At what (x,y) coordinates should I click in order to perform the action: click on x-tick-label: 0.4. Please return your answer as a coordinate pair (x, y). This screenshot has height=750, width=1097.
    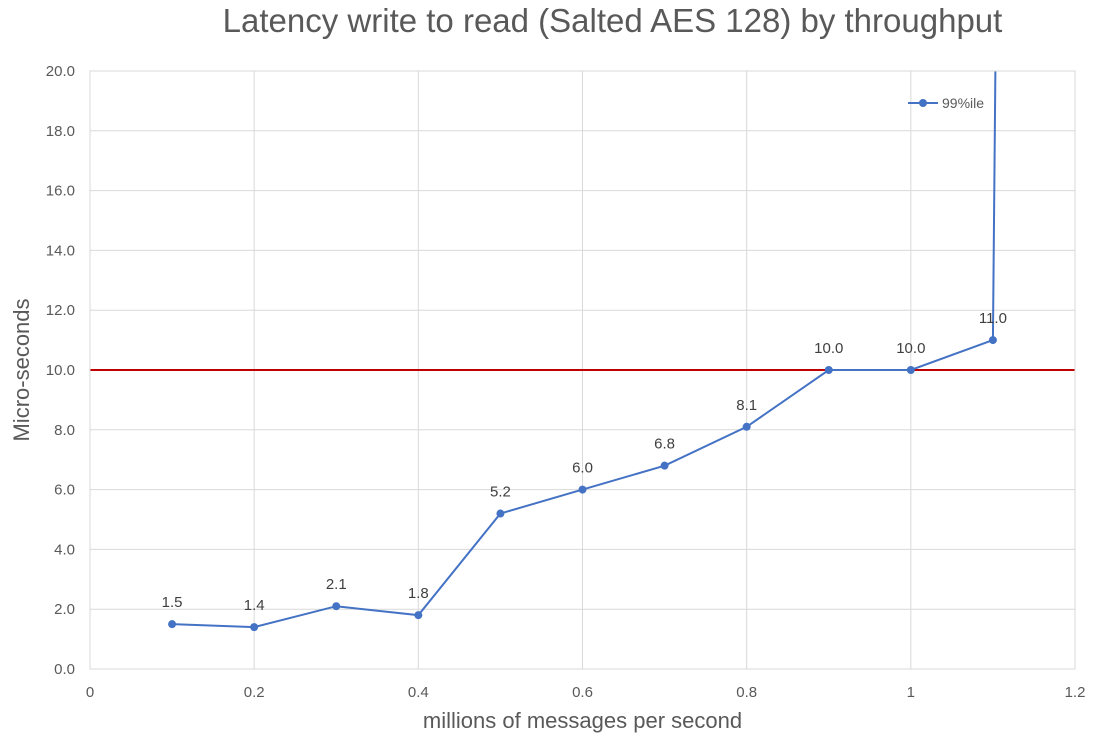
    Looking at the image, I should click on (418, 692).